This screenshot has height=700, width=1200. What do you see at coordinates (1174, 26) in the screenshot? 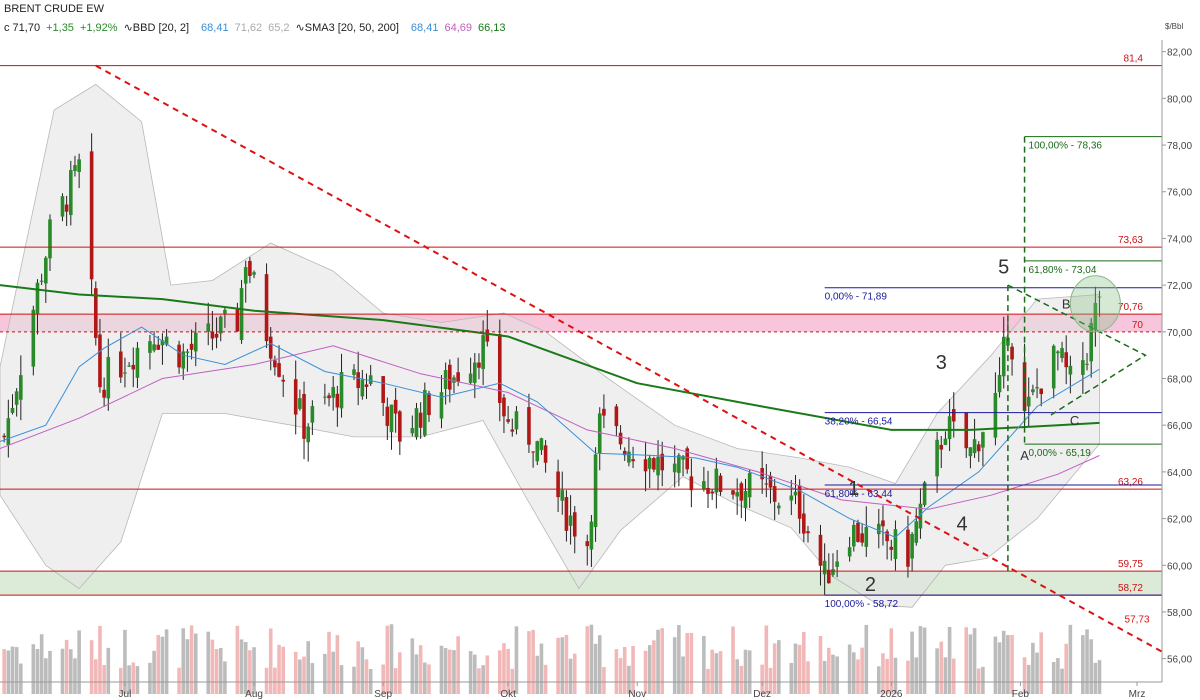
I see `y-unit-label: $/Bbl` at bounding box center [1174, 26].